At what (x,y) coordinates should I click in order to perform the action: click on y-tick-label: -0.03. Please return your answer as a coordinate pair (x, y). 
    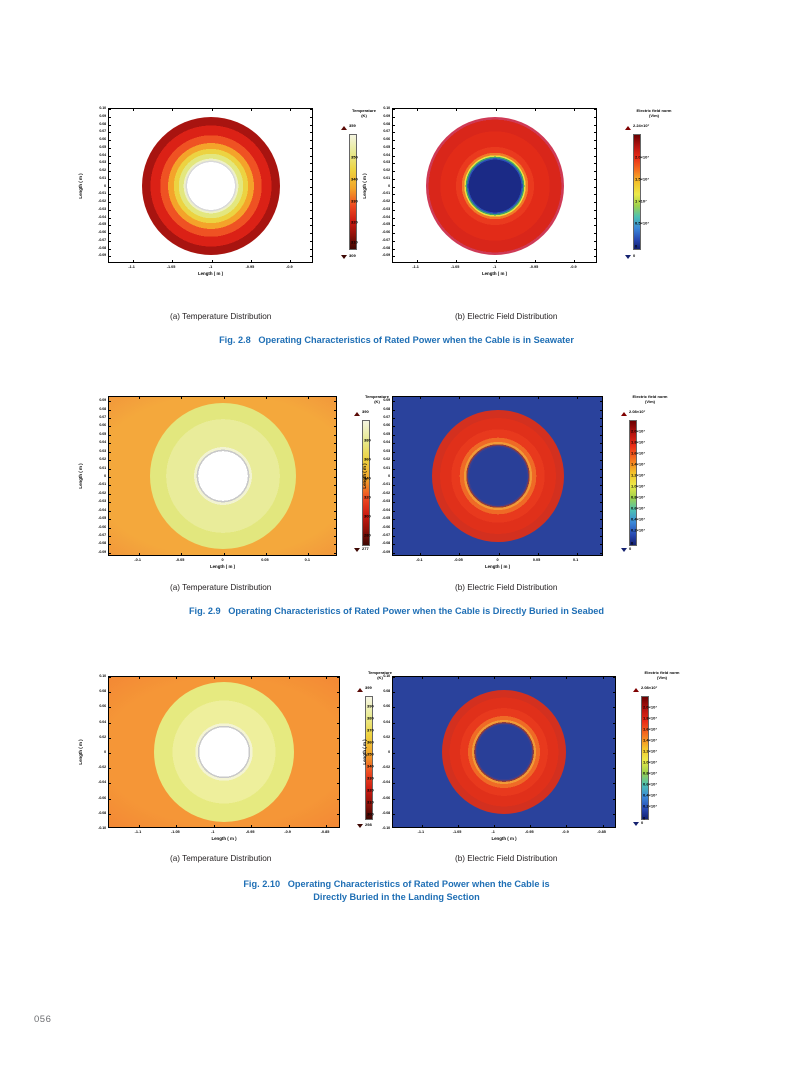
    Looking at the image, I should click on (386, 208).